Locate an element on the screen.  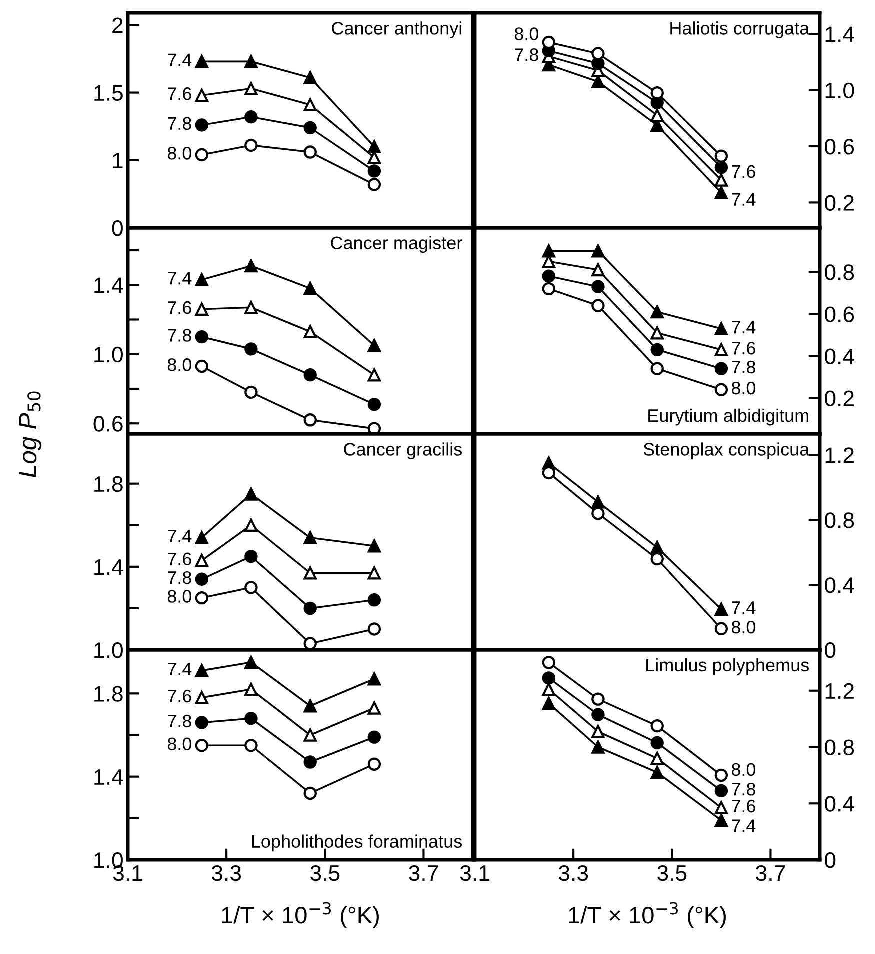
x-tick-label: 3.1 is located at coordinates (475, 873).